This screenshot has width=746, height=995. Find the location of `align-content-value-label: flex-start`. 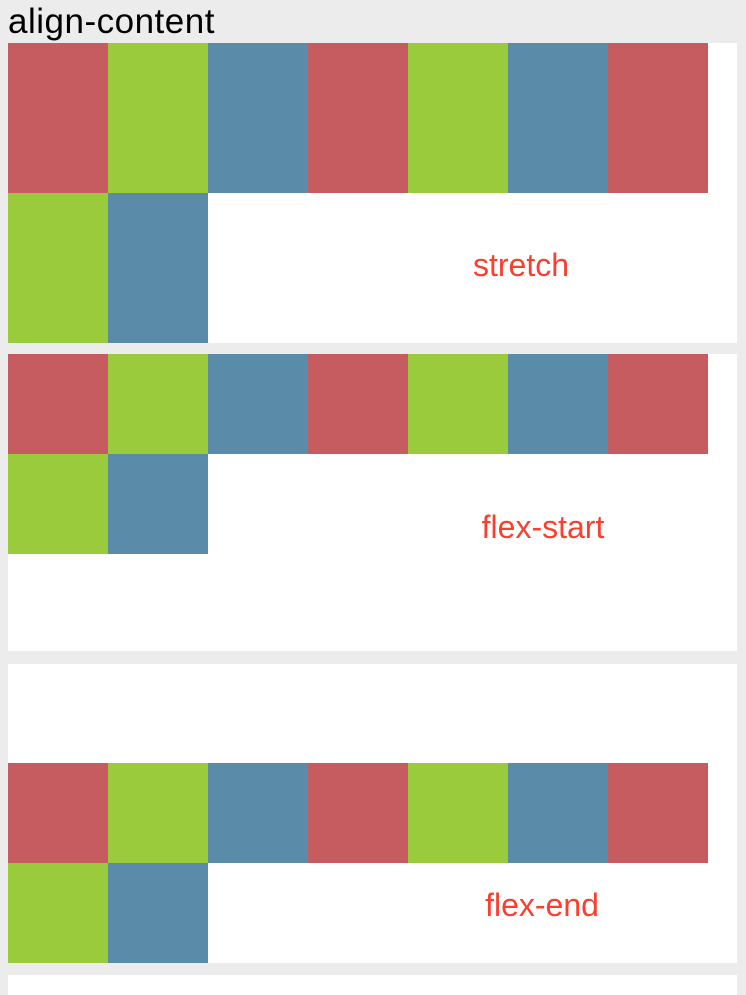

align-content-value-label: flex-start is located at coordinates (543, 527).